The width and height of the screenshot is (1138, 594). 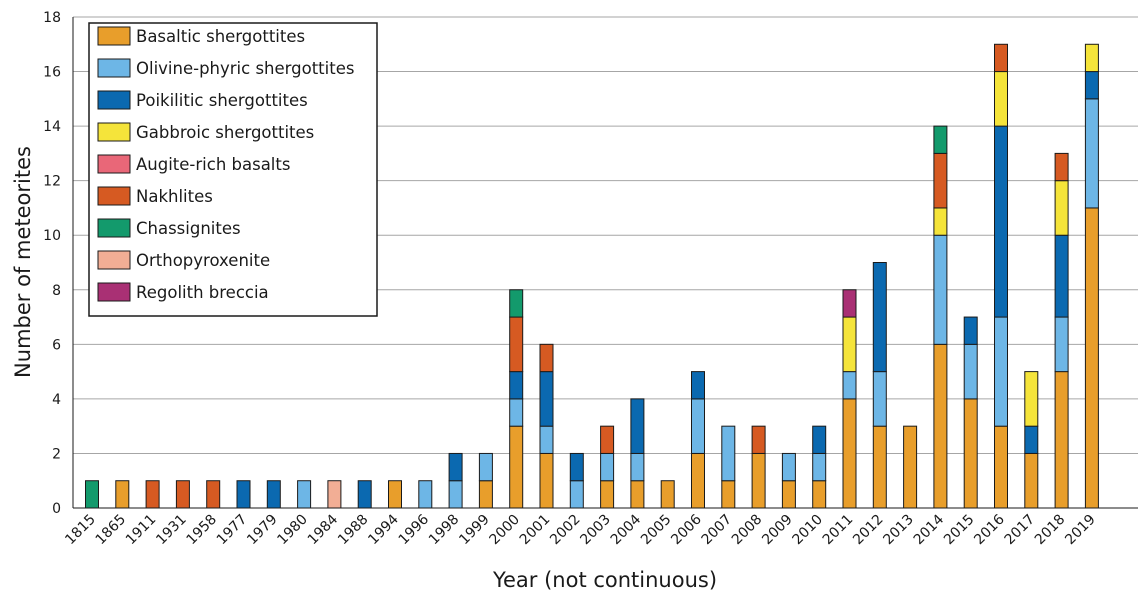 I want to click on x-tick-label: 1994, so click(x=383, y=529).